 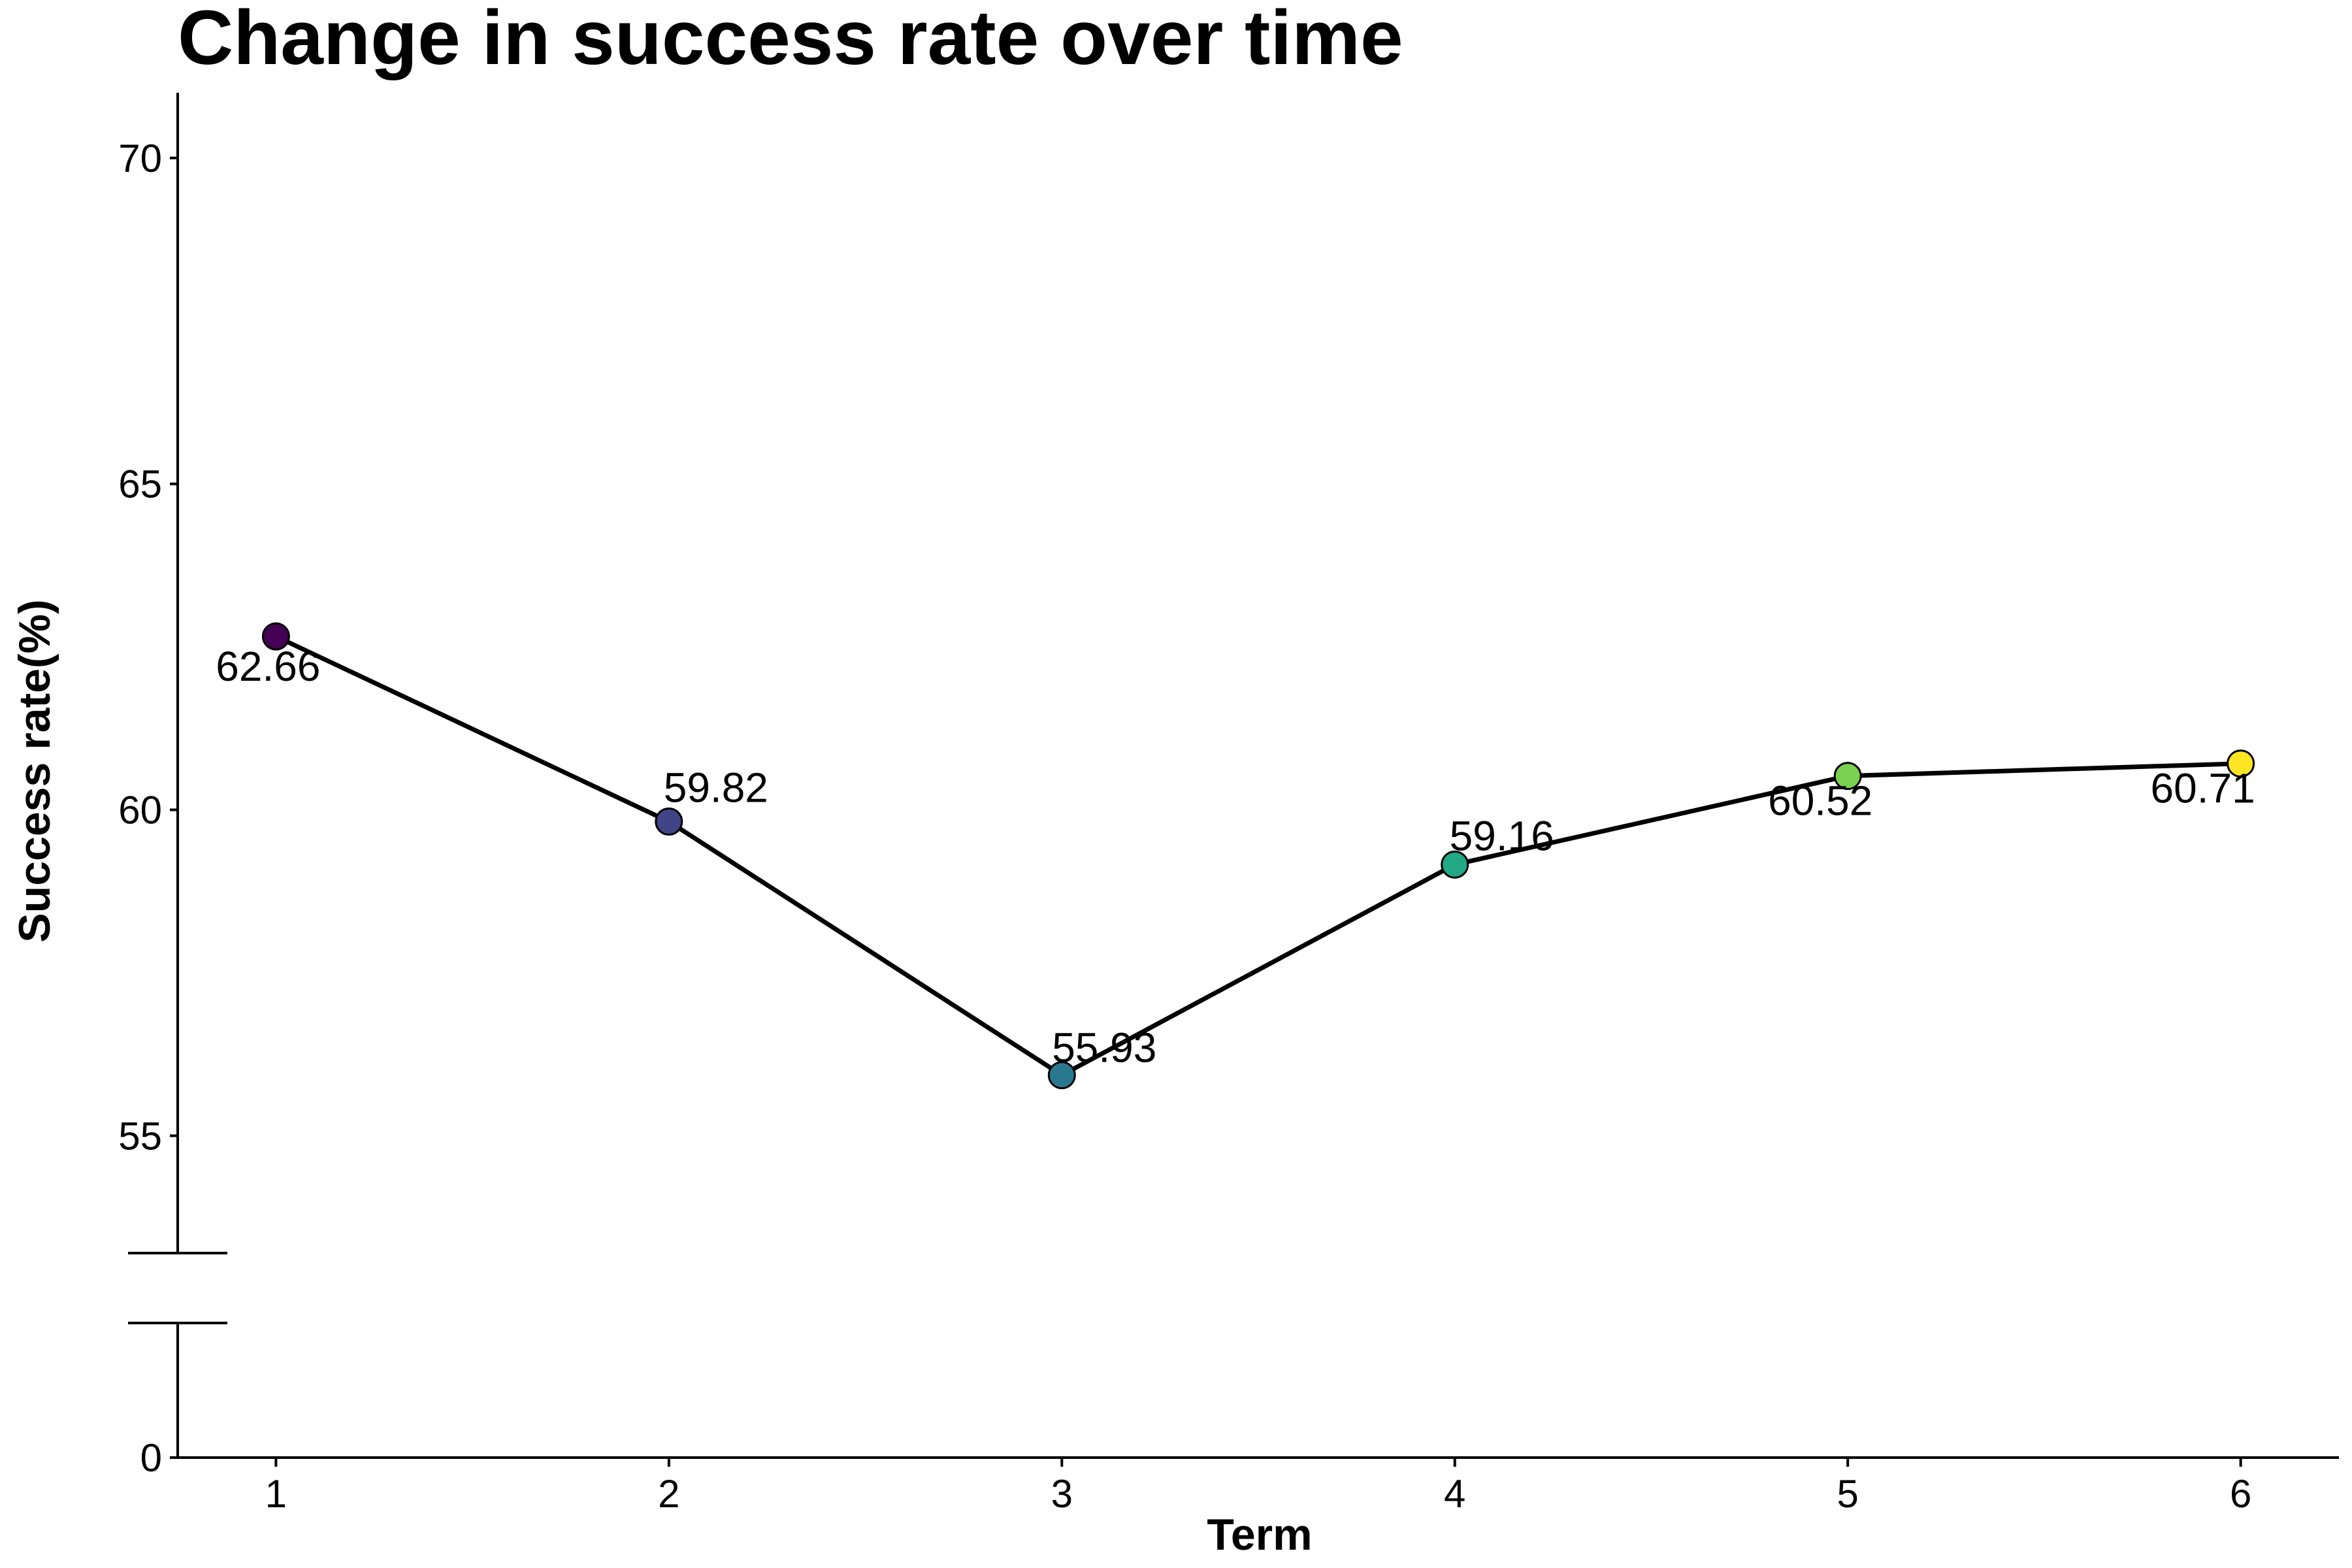 I want to click on y-tick-label: 55, so click(x=140, y=1136).